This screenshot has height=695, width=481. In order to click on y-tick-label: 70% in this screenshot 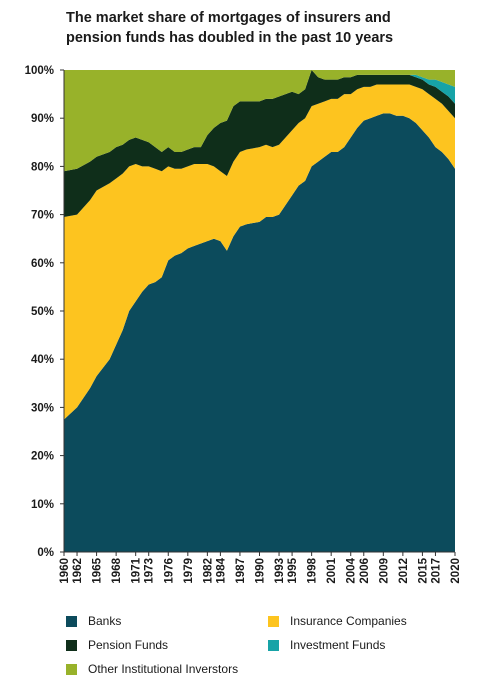, I will do `click(42, 216)`.